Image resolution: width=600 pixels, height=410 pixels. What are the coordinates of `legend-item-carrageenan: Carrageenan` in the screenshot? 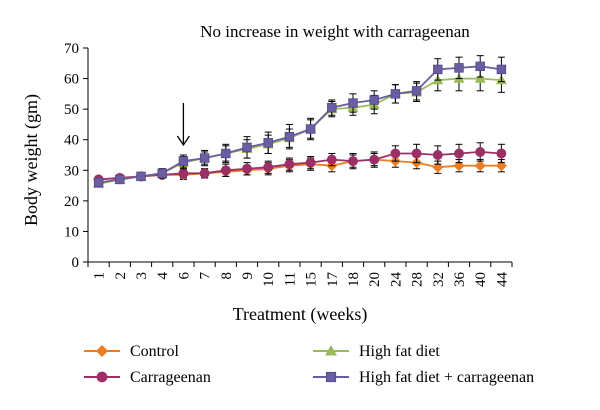 It's located at (147, 377).